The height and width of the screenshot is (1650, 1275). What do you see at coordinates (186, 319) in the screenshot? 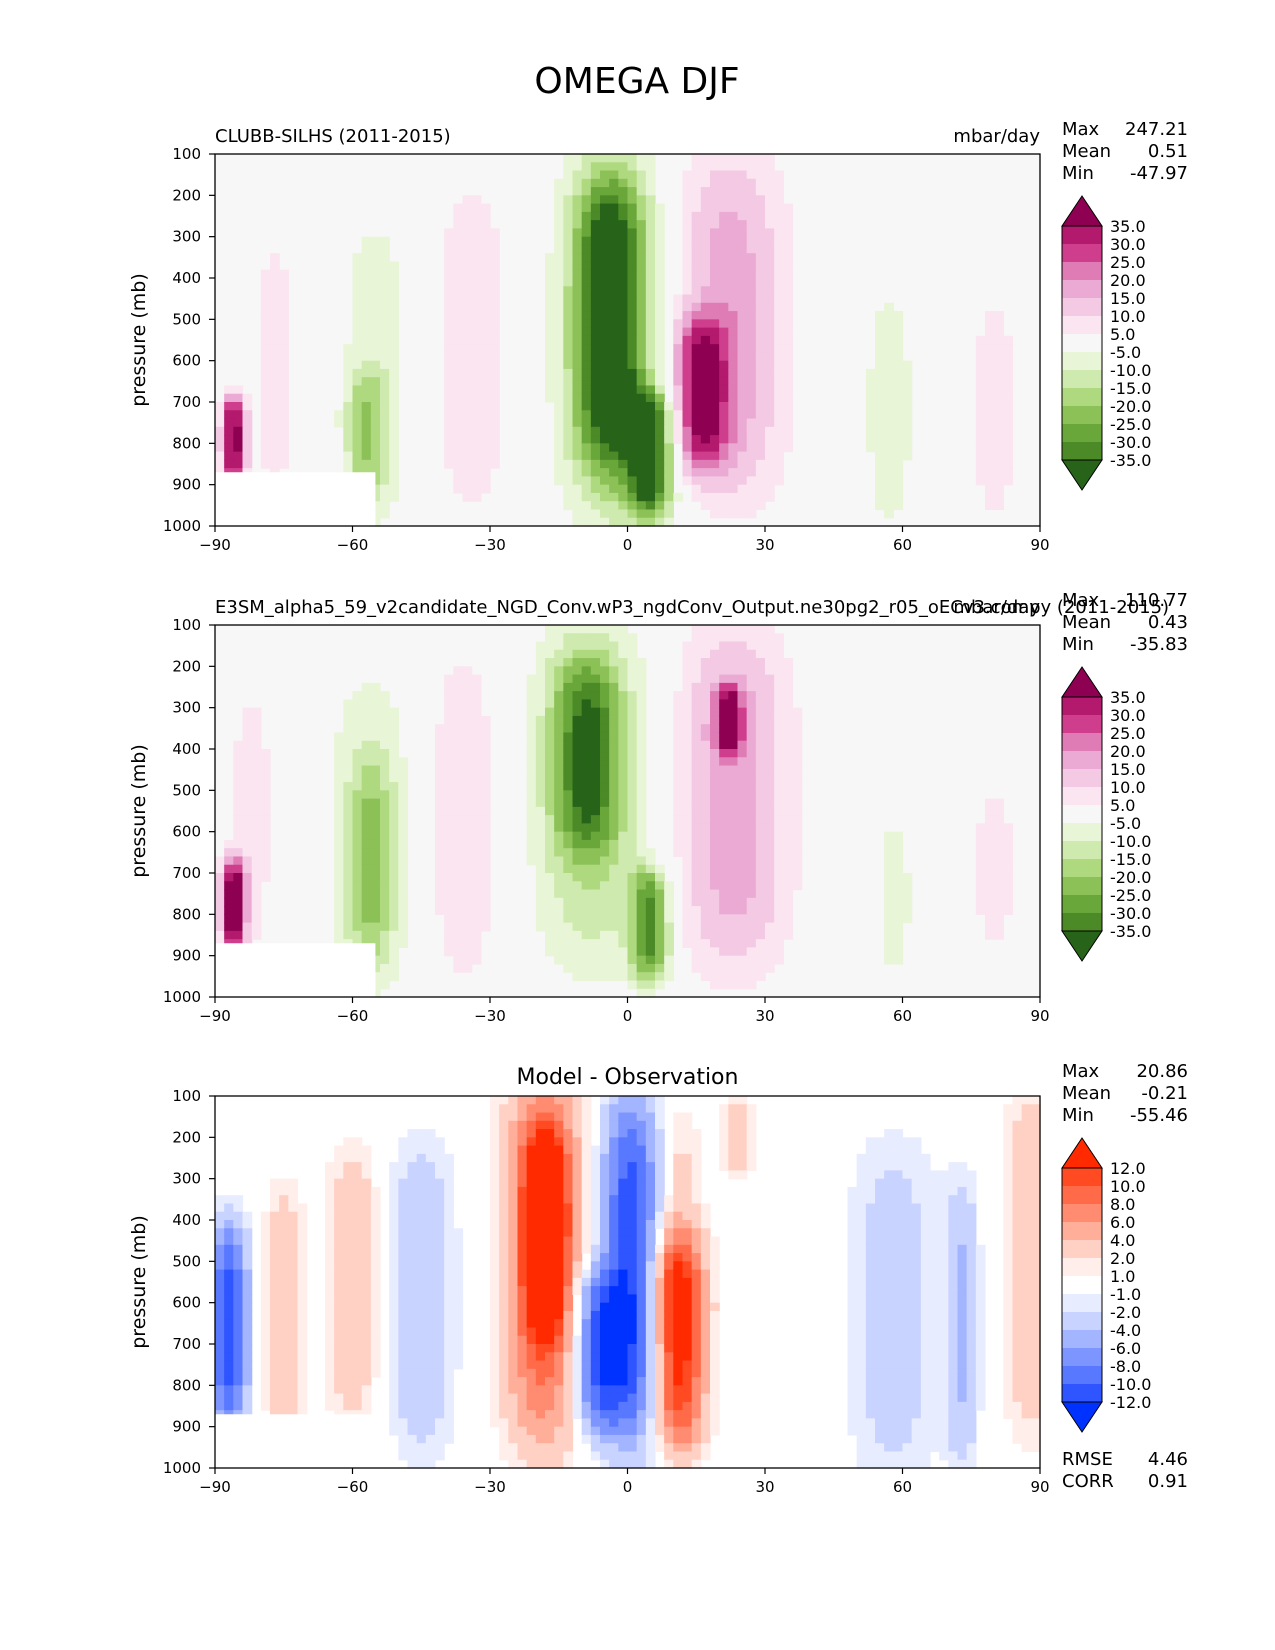
I see `y-tick-label: 500` at bounding box center [186, 319].